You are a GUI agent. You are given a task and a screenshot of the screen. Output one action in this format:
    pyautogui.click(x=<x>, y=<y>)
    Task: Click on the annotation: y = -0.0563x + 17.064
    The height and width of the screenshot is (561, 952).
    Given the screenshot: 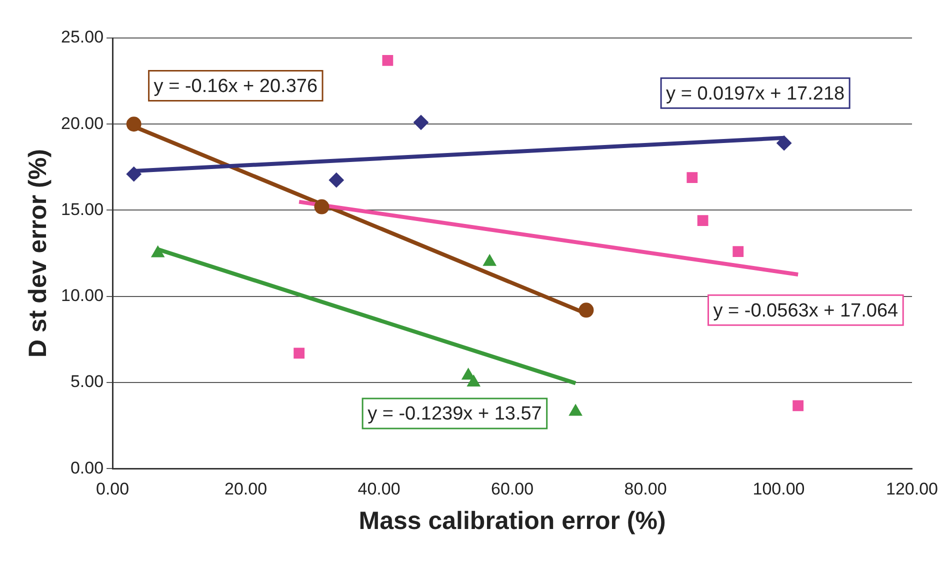 What is the action you would take?
    pyautogui.click(x=806, y=311)
    